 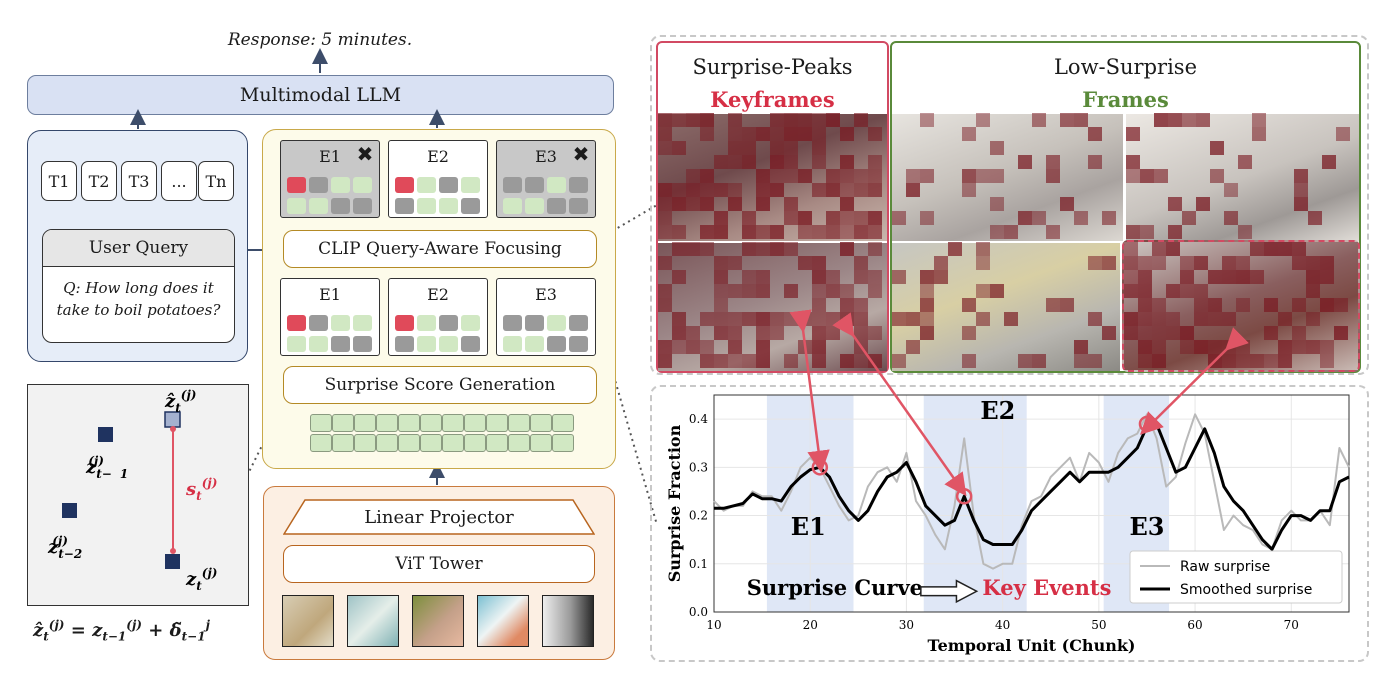 What do you see at coordinates (835, 587) in the screenshot?
I see `caption-surprise-curve: Surprise Curve` at bounding box center [835, 587].